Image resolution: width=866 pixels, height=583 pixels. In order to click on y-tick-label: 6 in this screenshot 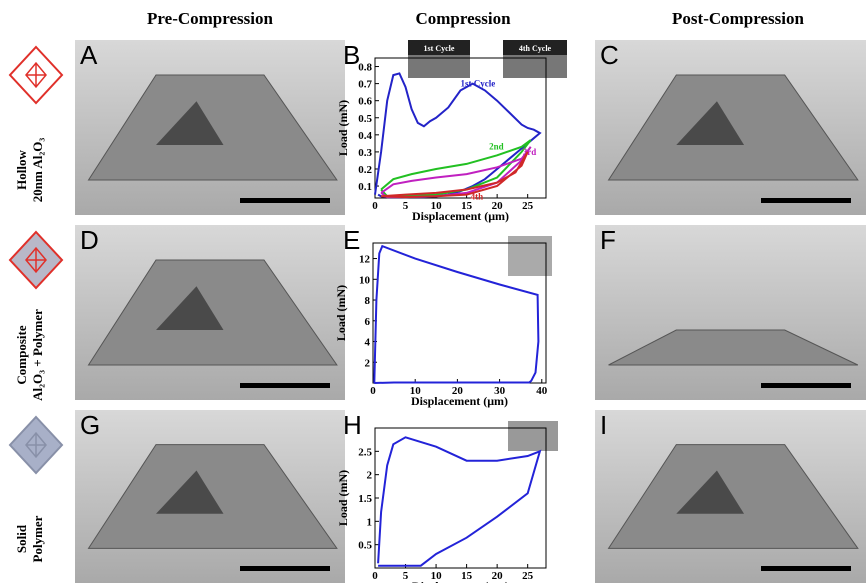, I will do `click(368, 322)`.